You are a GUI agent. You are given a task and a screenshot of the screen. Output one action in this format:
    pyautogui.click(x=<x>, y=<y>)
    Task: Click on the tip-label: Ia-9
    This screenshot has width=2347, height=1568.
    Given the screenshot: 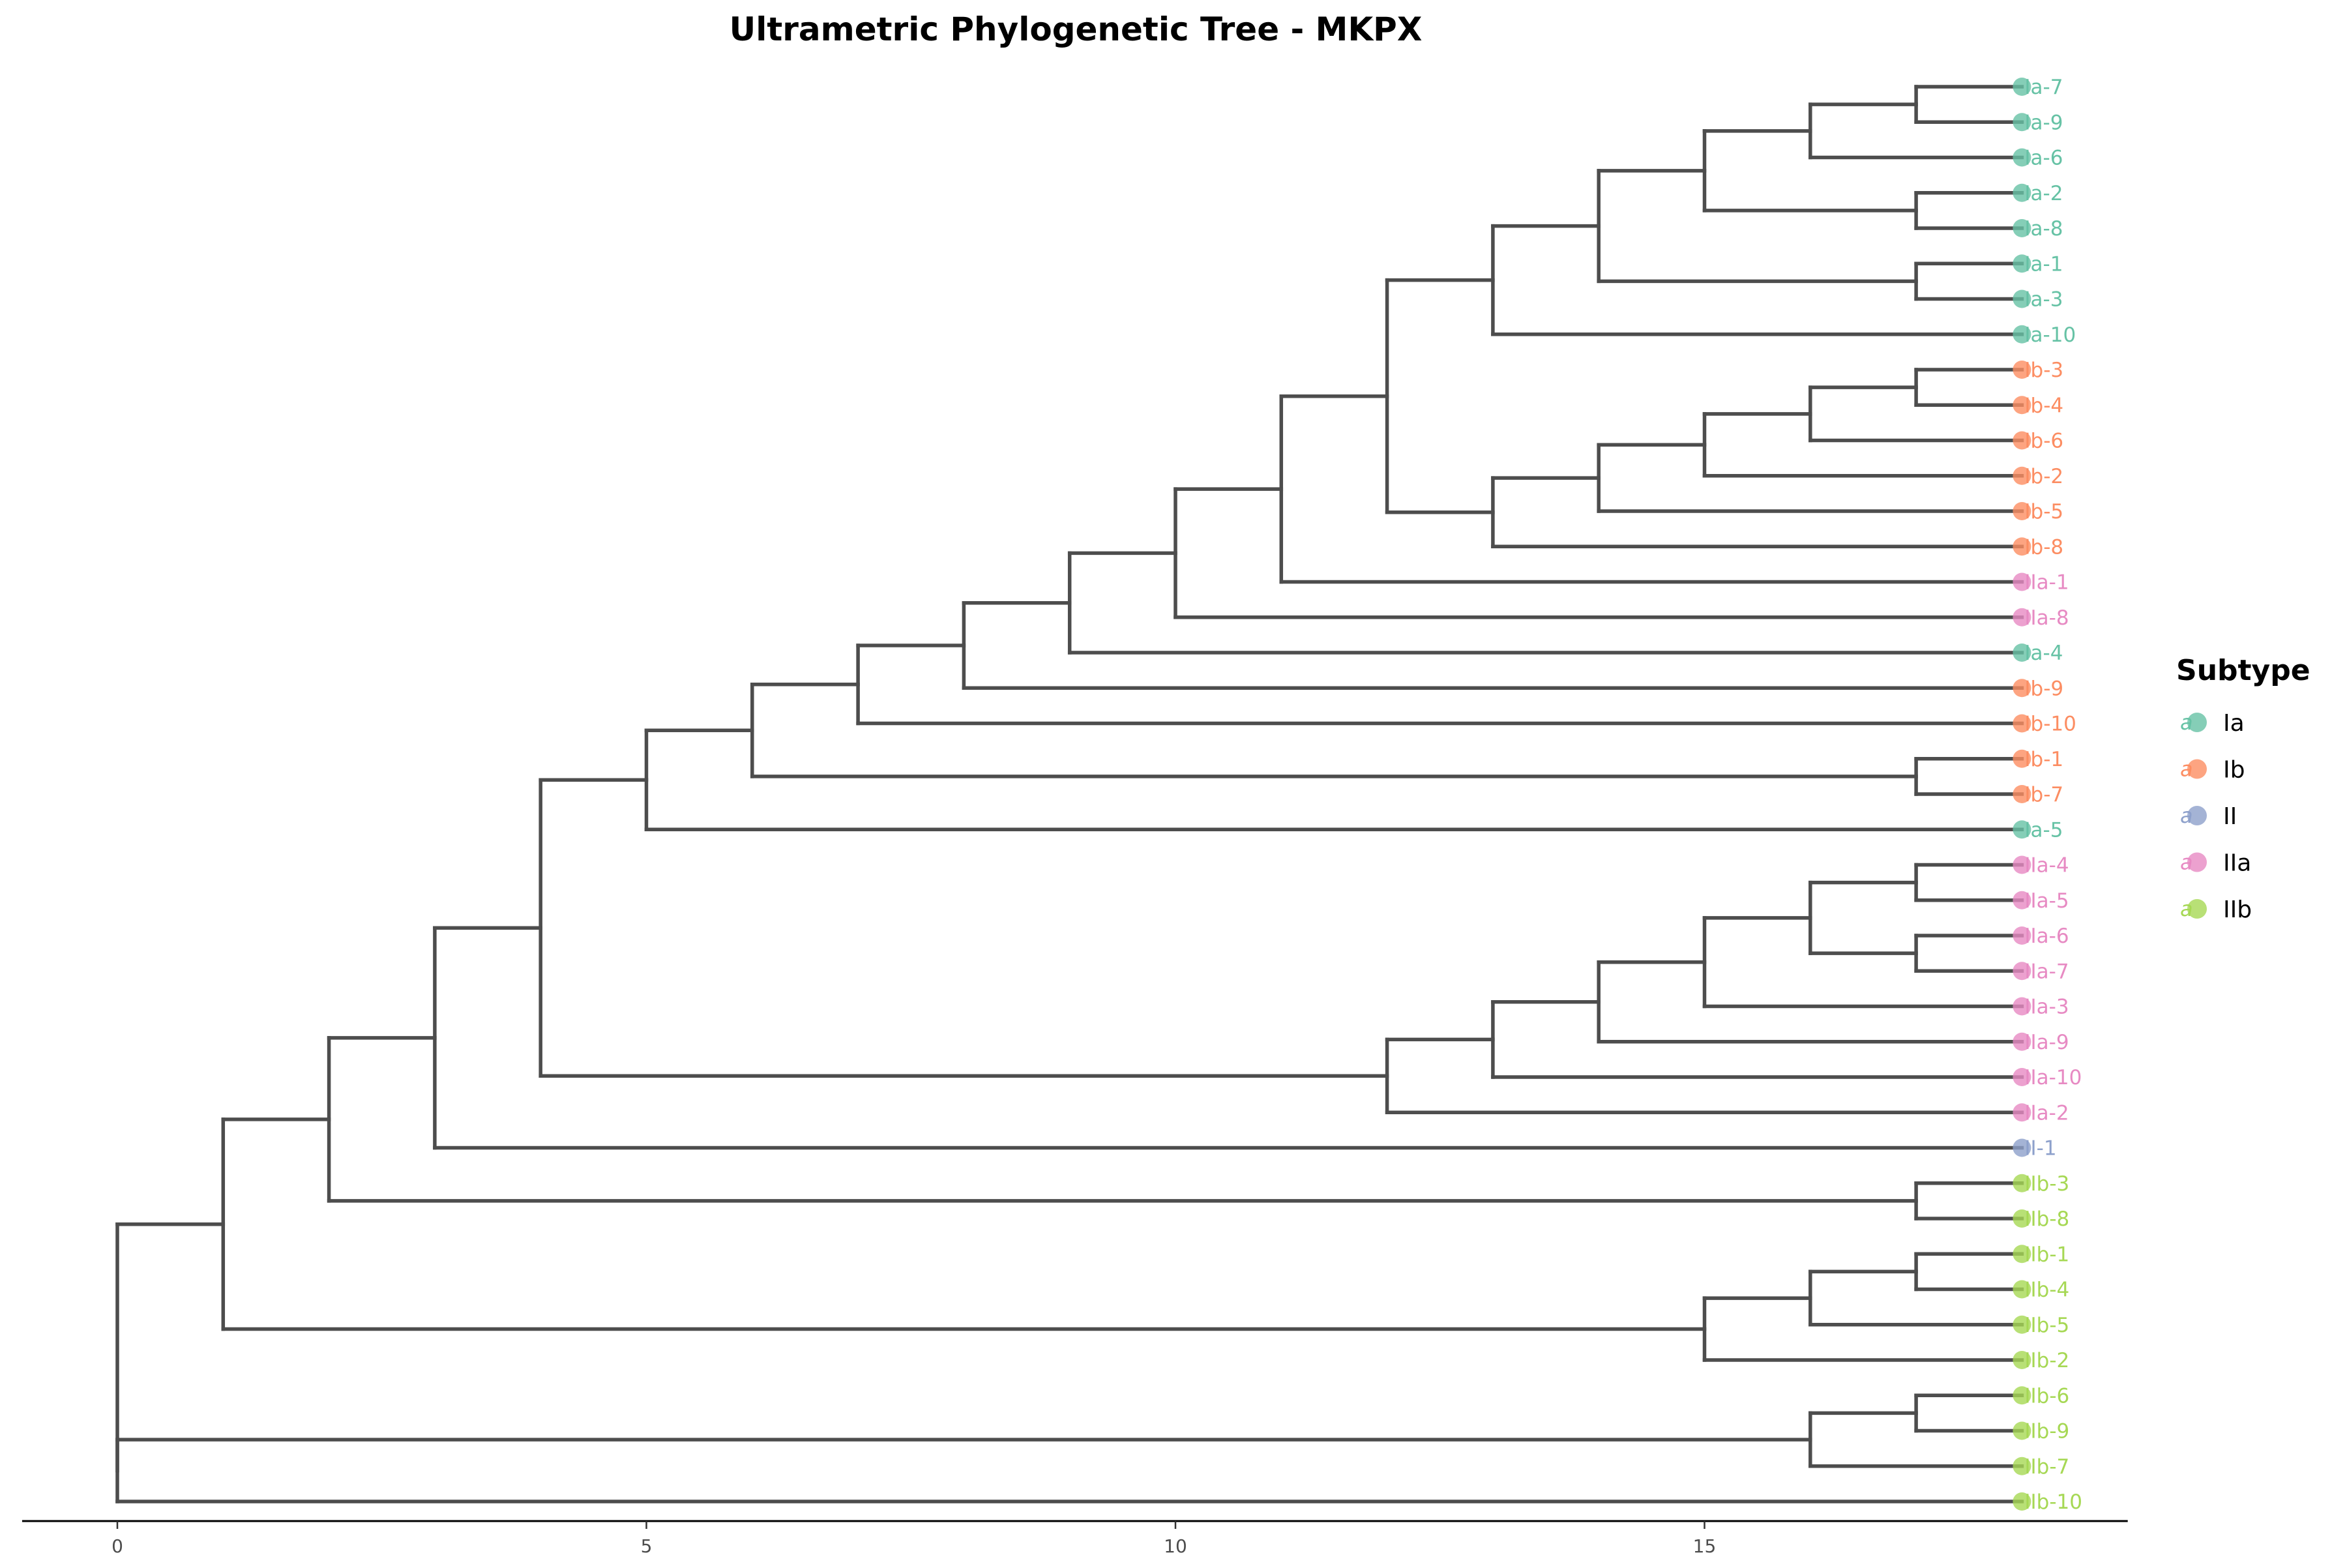 What is the action you would take?
    pyautogui.click(x=2043, y=122)
    